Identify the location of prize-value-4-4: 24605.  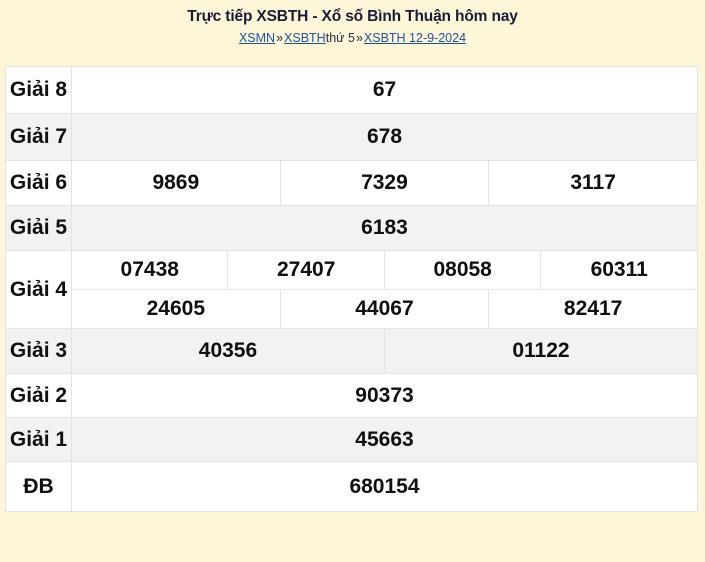
(176, 309).